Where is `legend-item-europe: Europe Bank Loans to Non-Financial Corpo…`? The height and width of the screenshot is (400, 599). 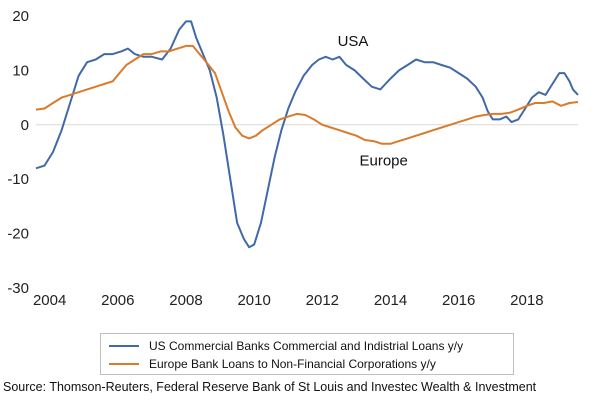
legend-item-europe: Europe Bank Loans to Non-Financial Corpo… is located at coordinates (272, 364).